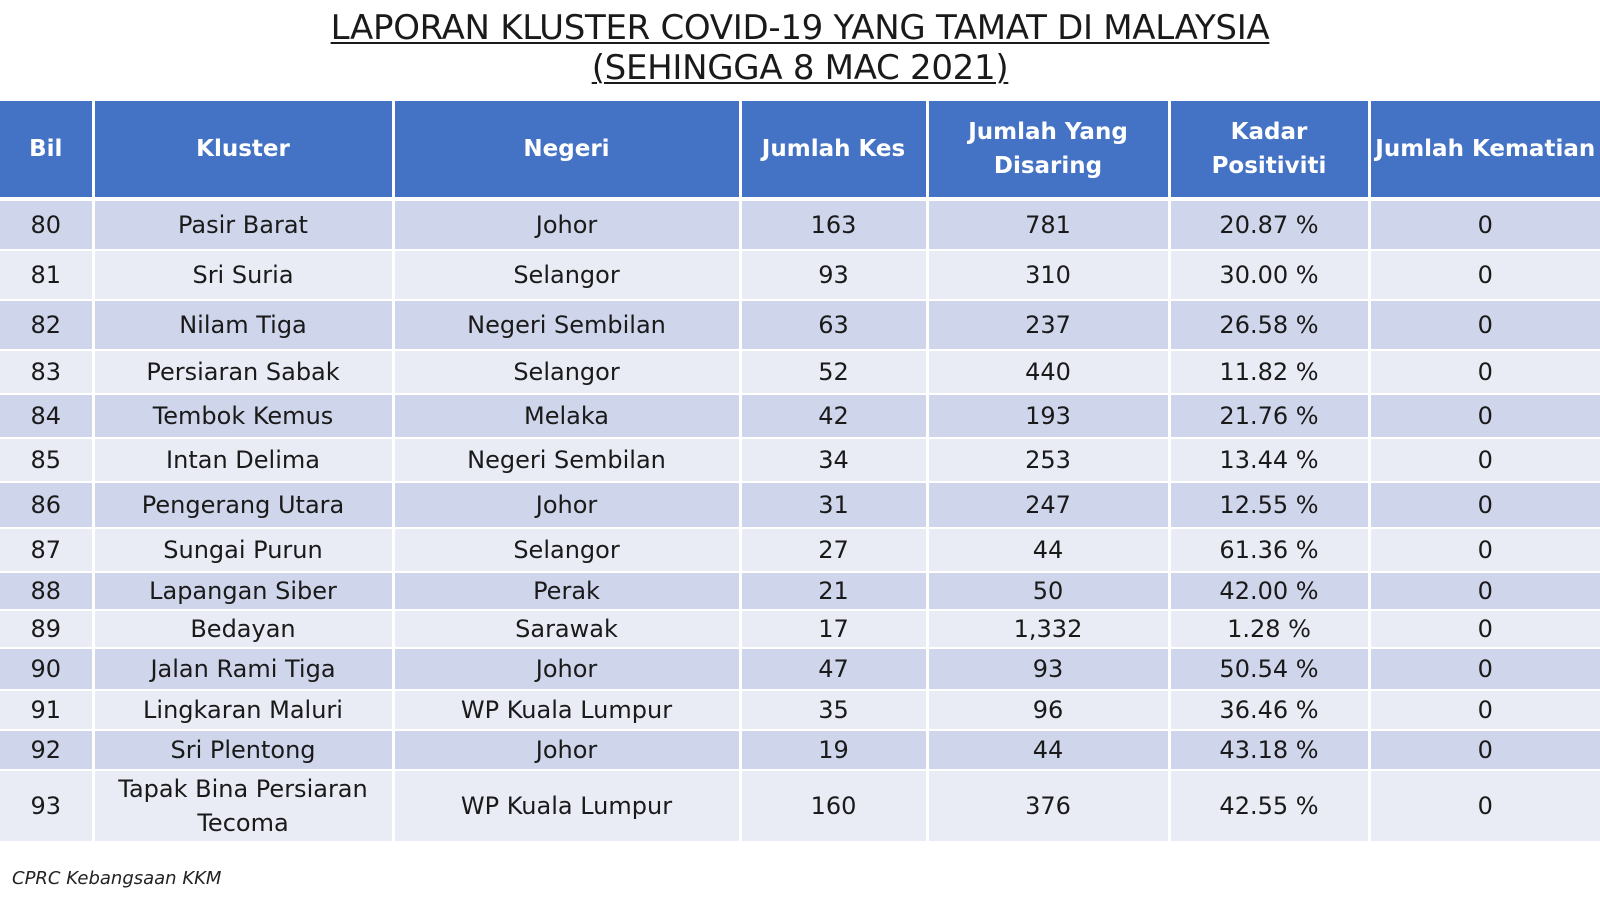 The height and width of the screenshot is (908, 1600). Describe the element at coordinates (47, 372) in the screenshot. I see `cell-bil: 83` at that location.